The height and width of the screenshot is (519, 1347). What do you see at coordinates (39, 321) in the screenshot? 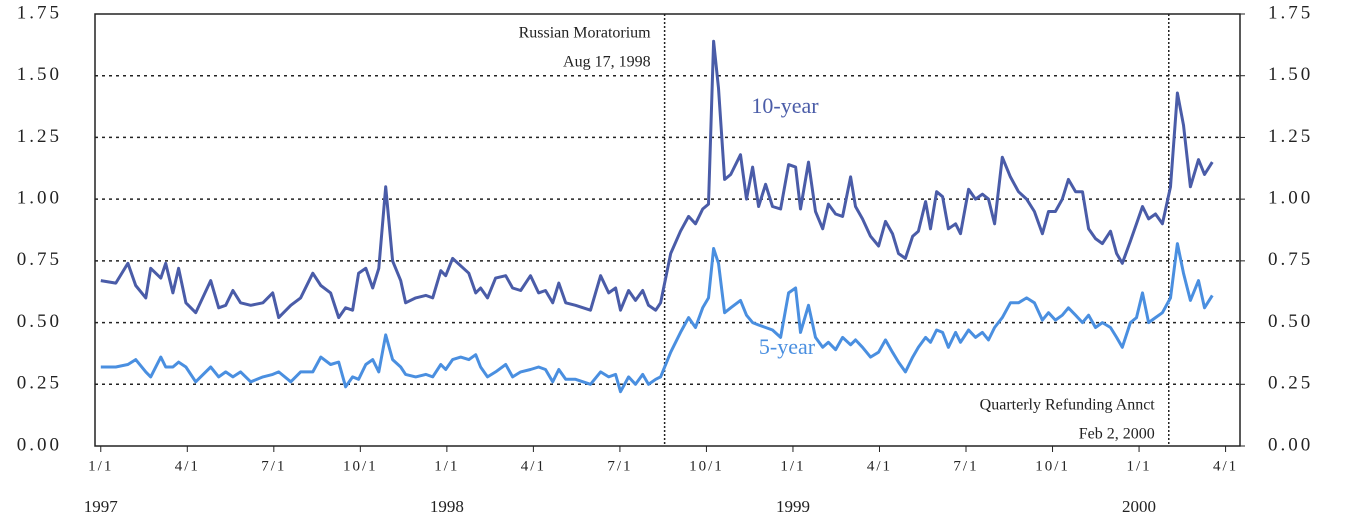
I see `y-tick-label: 0.50` at bounding box center [39, 321].